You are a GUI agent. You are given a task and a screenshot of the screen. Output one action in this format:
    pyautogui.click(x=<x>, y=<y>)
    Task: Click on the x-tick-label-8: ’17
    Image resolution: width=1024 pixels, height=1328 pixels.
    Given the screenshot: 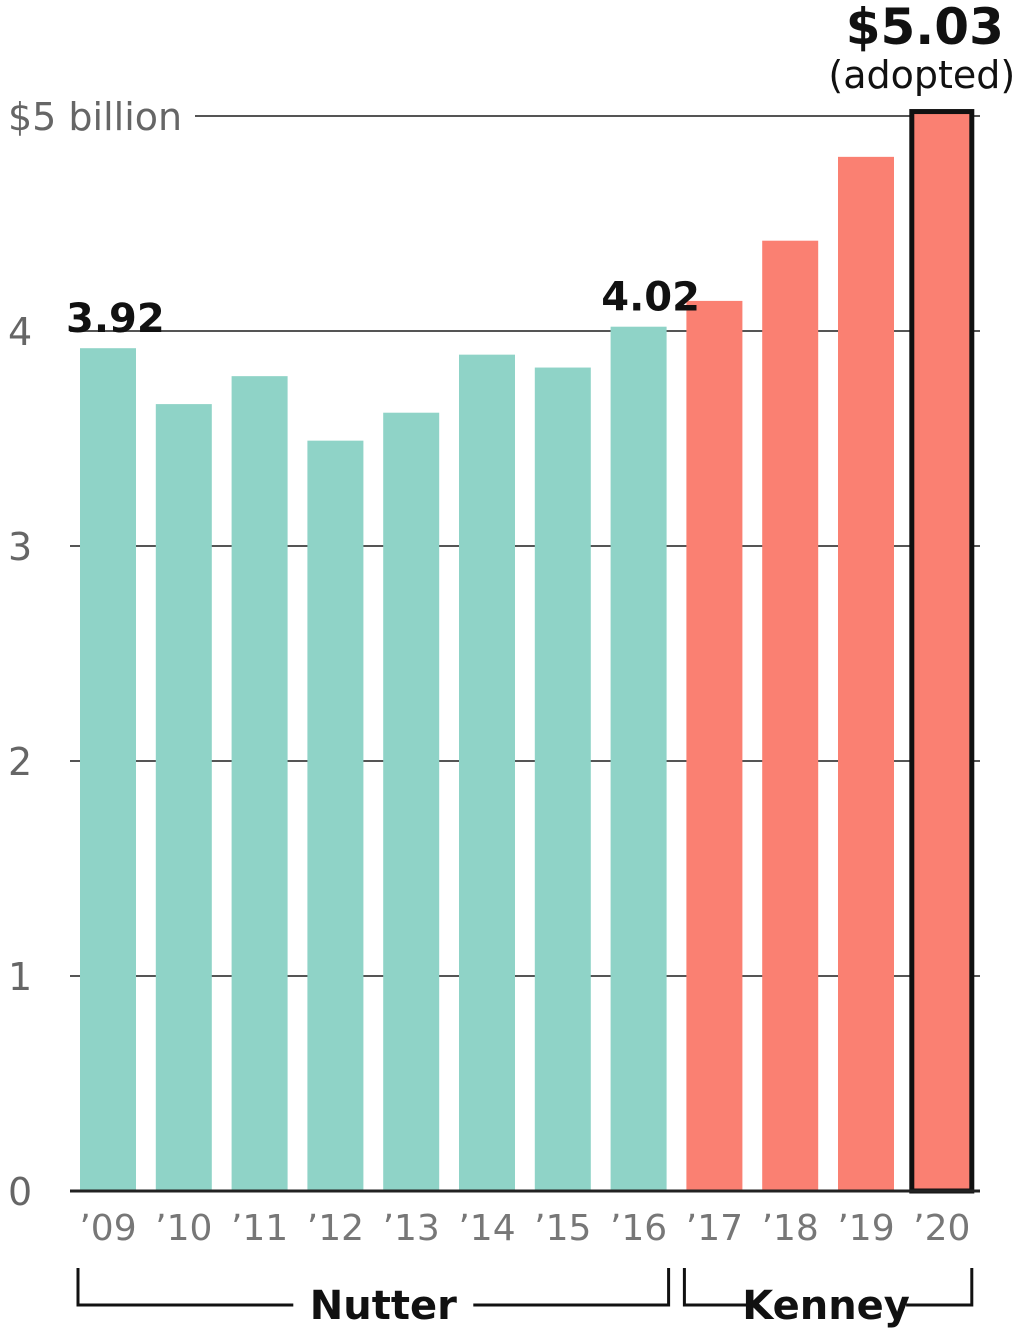 What is the action you would take?
    pyautogui.click(x=714, y=1228)
    